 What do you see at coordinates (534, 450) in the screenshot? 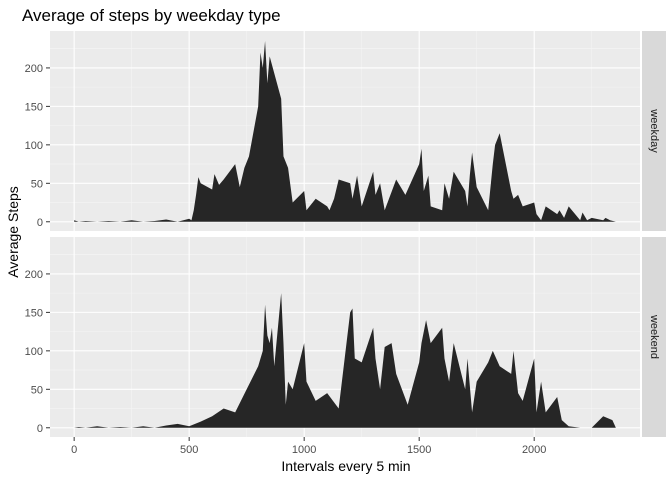
I see `x-tick-label: 2000` at bounding box center [534, 450].